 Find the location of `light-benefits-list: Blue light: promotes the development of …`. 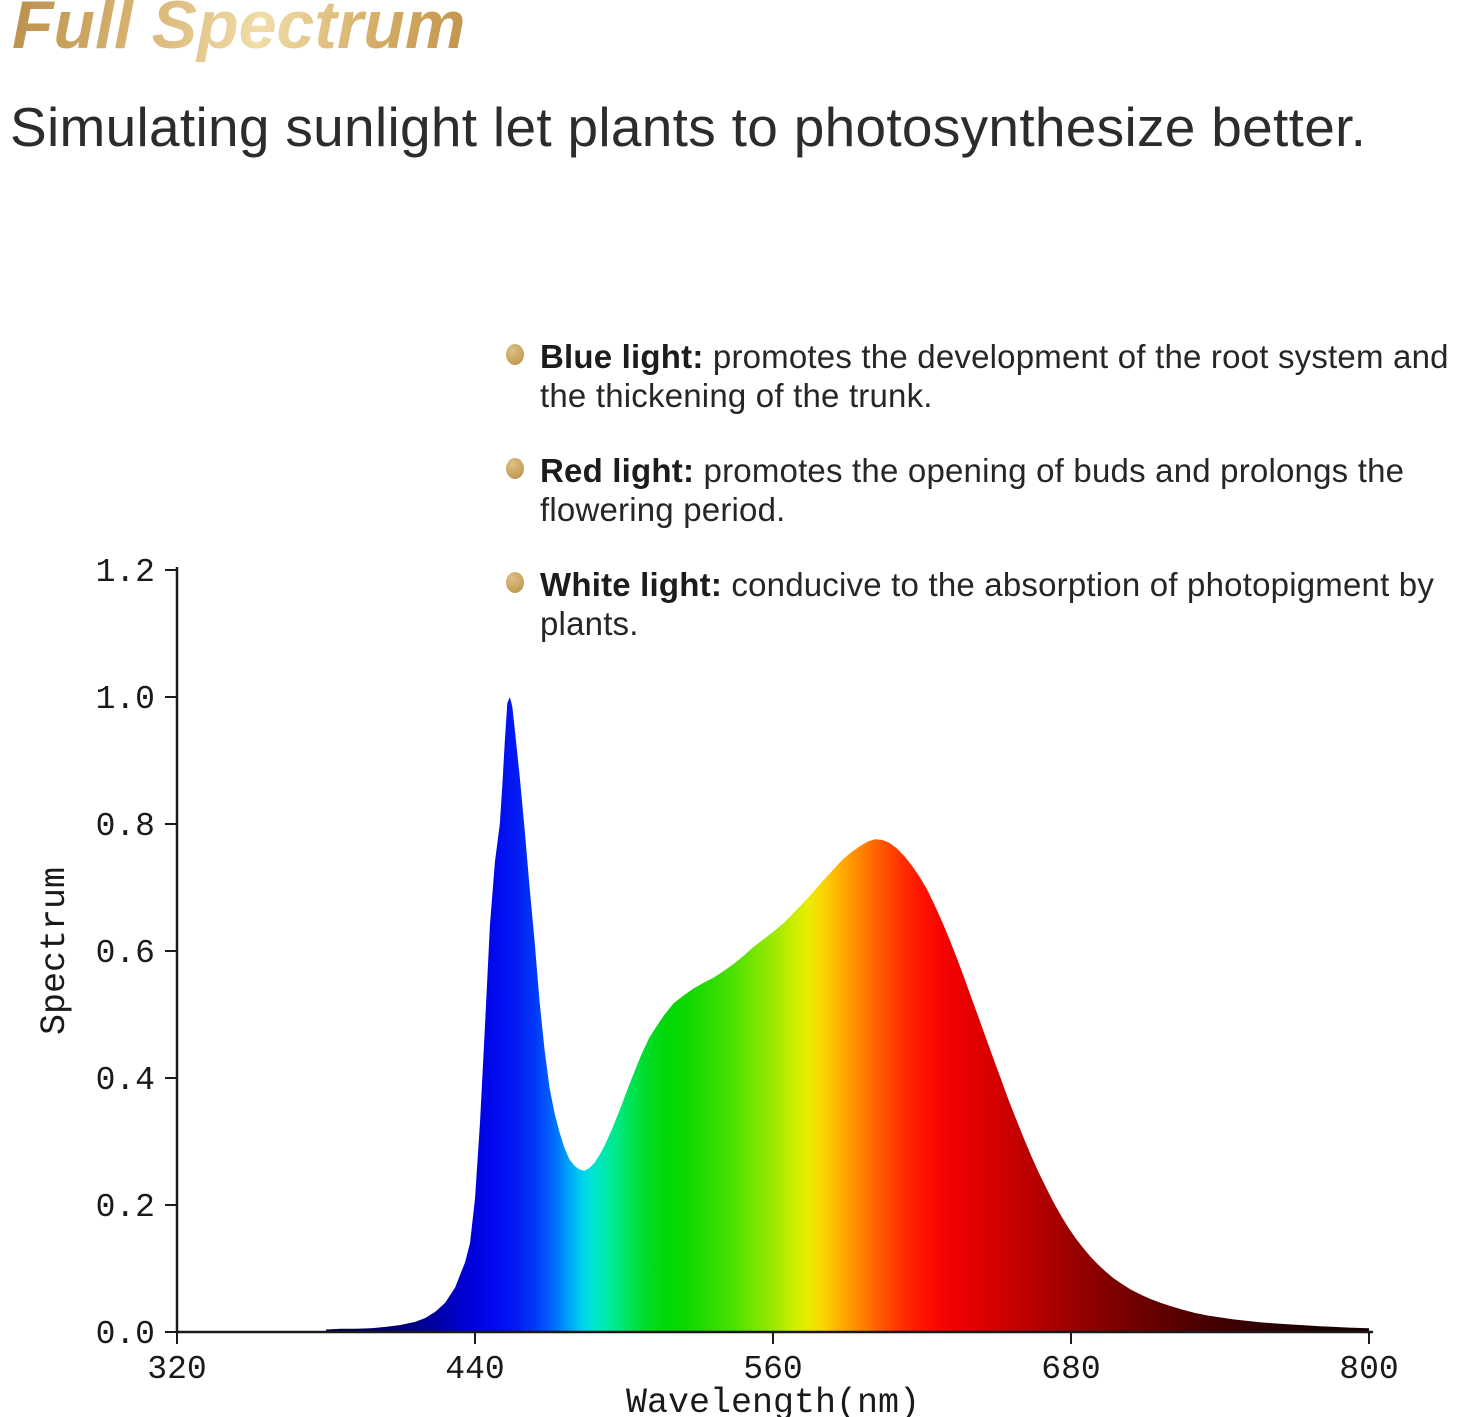

light-benefits-list: Blue light: promotes the development of … is located at coordinates (985, 491).